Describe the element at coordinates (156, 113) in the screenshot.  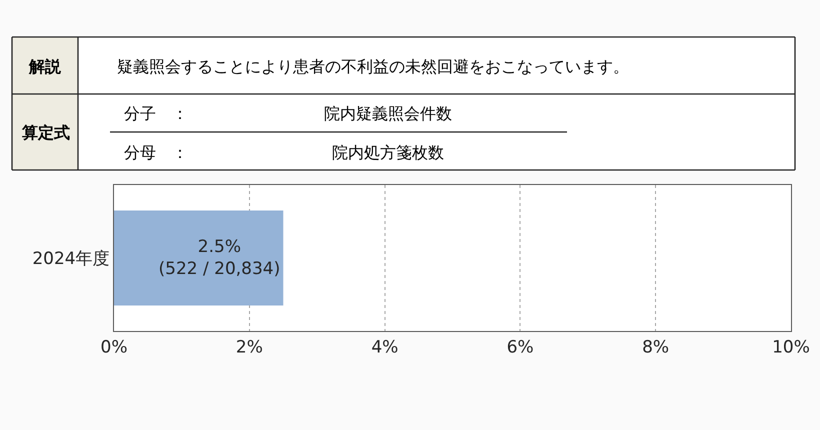
I see `text: 分子 ：` at that location.